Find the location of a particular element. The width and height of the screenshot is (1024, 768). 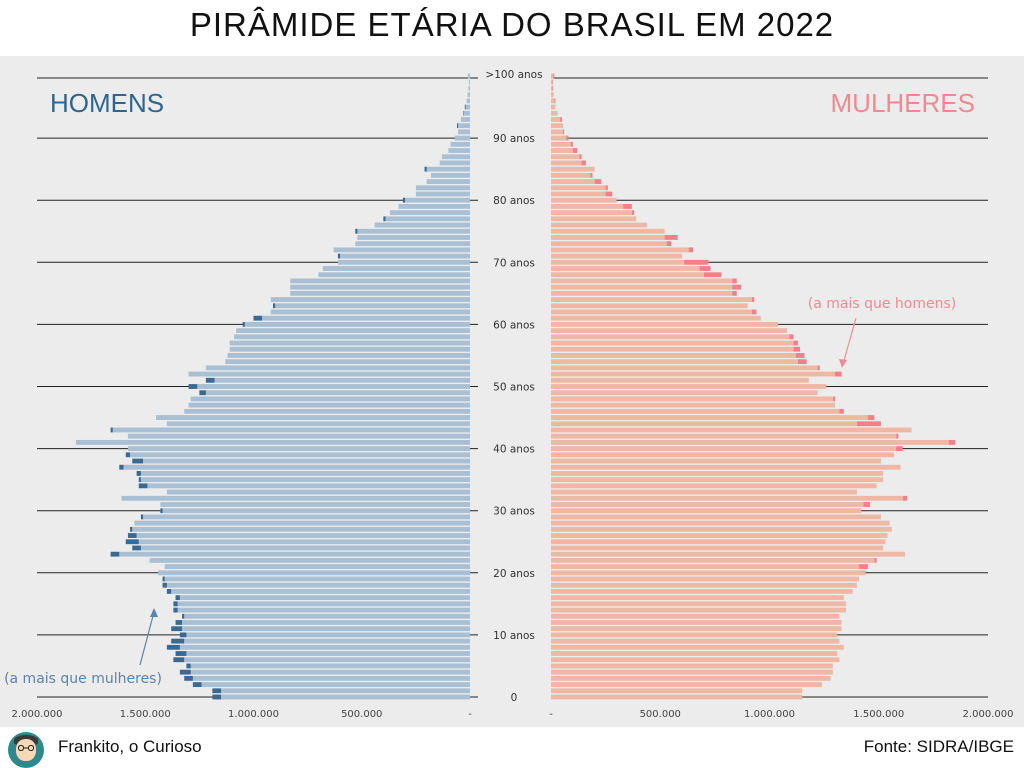

men-axis-tick: 2.000.000 is located at coordinates (37, 714).